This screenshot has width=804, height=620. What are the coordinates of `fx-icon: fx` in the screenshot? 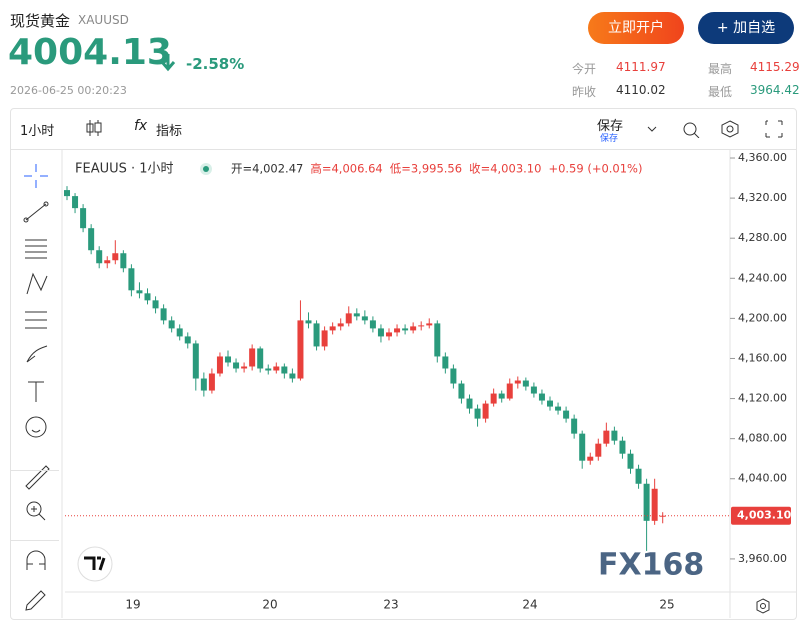 It's located at (141, 126).